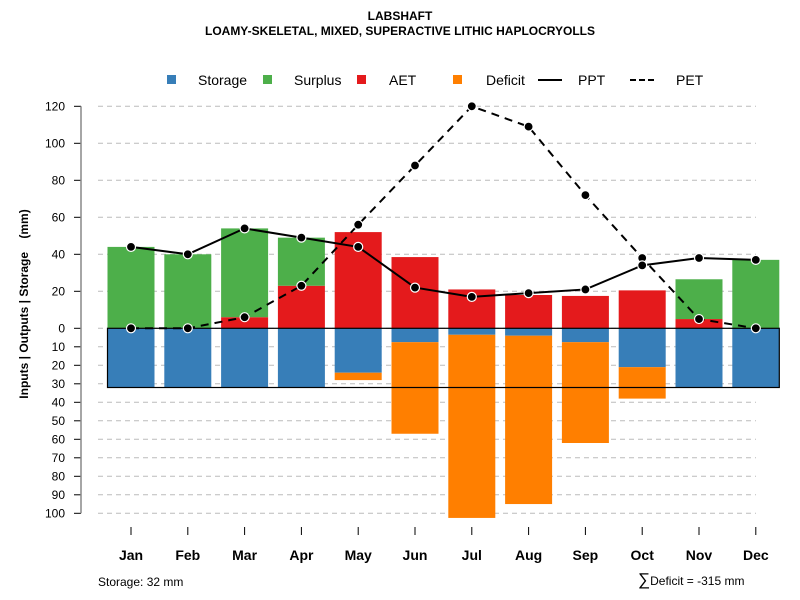 Image resolution: width=800 pixels, height=600 pixels. I want to click on x-tick-label: May, so click(358, 555).